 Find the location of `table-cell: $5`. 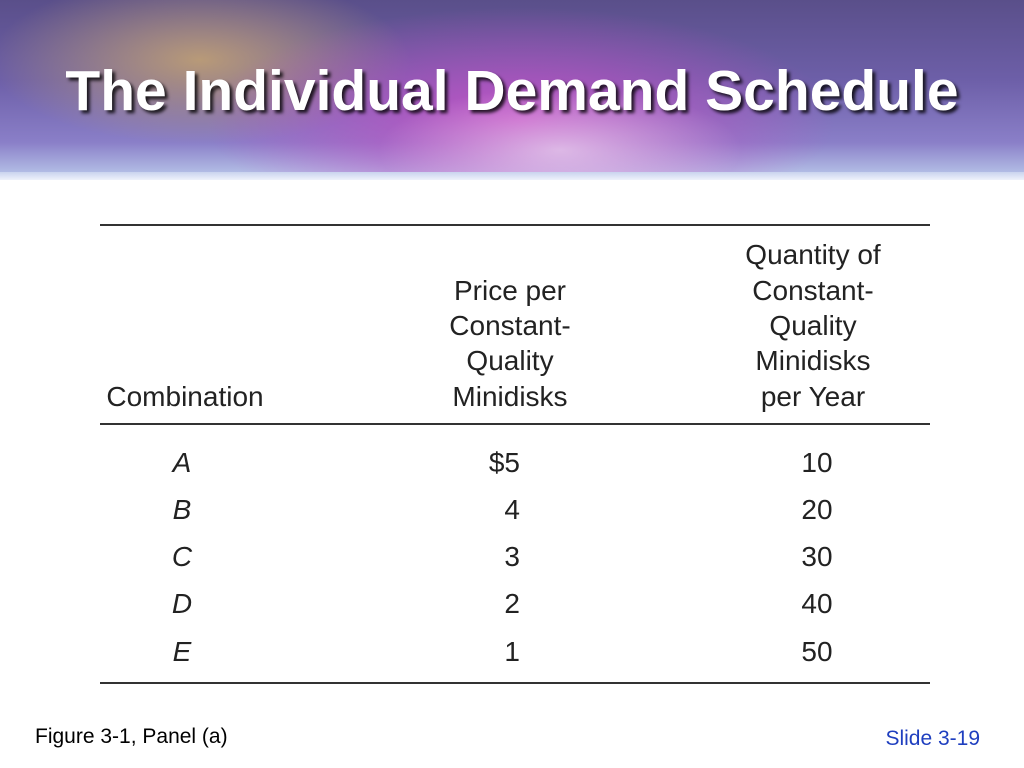

table-cell: $5 is located at coordinates (504, 462).